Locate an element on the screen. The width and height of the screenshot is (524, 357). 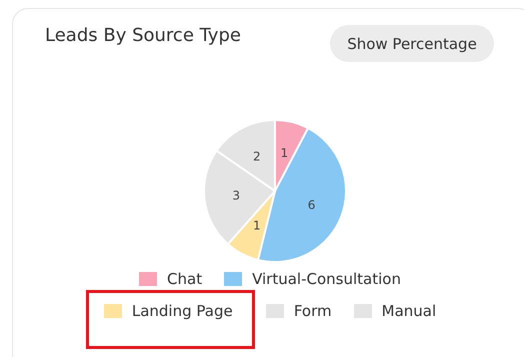
legend-label: Virtual-Consultation is located at coordinates (326, 279).